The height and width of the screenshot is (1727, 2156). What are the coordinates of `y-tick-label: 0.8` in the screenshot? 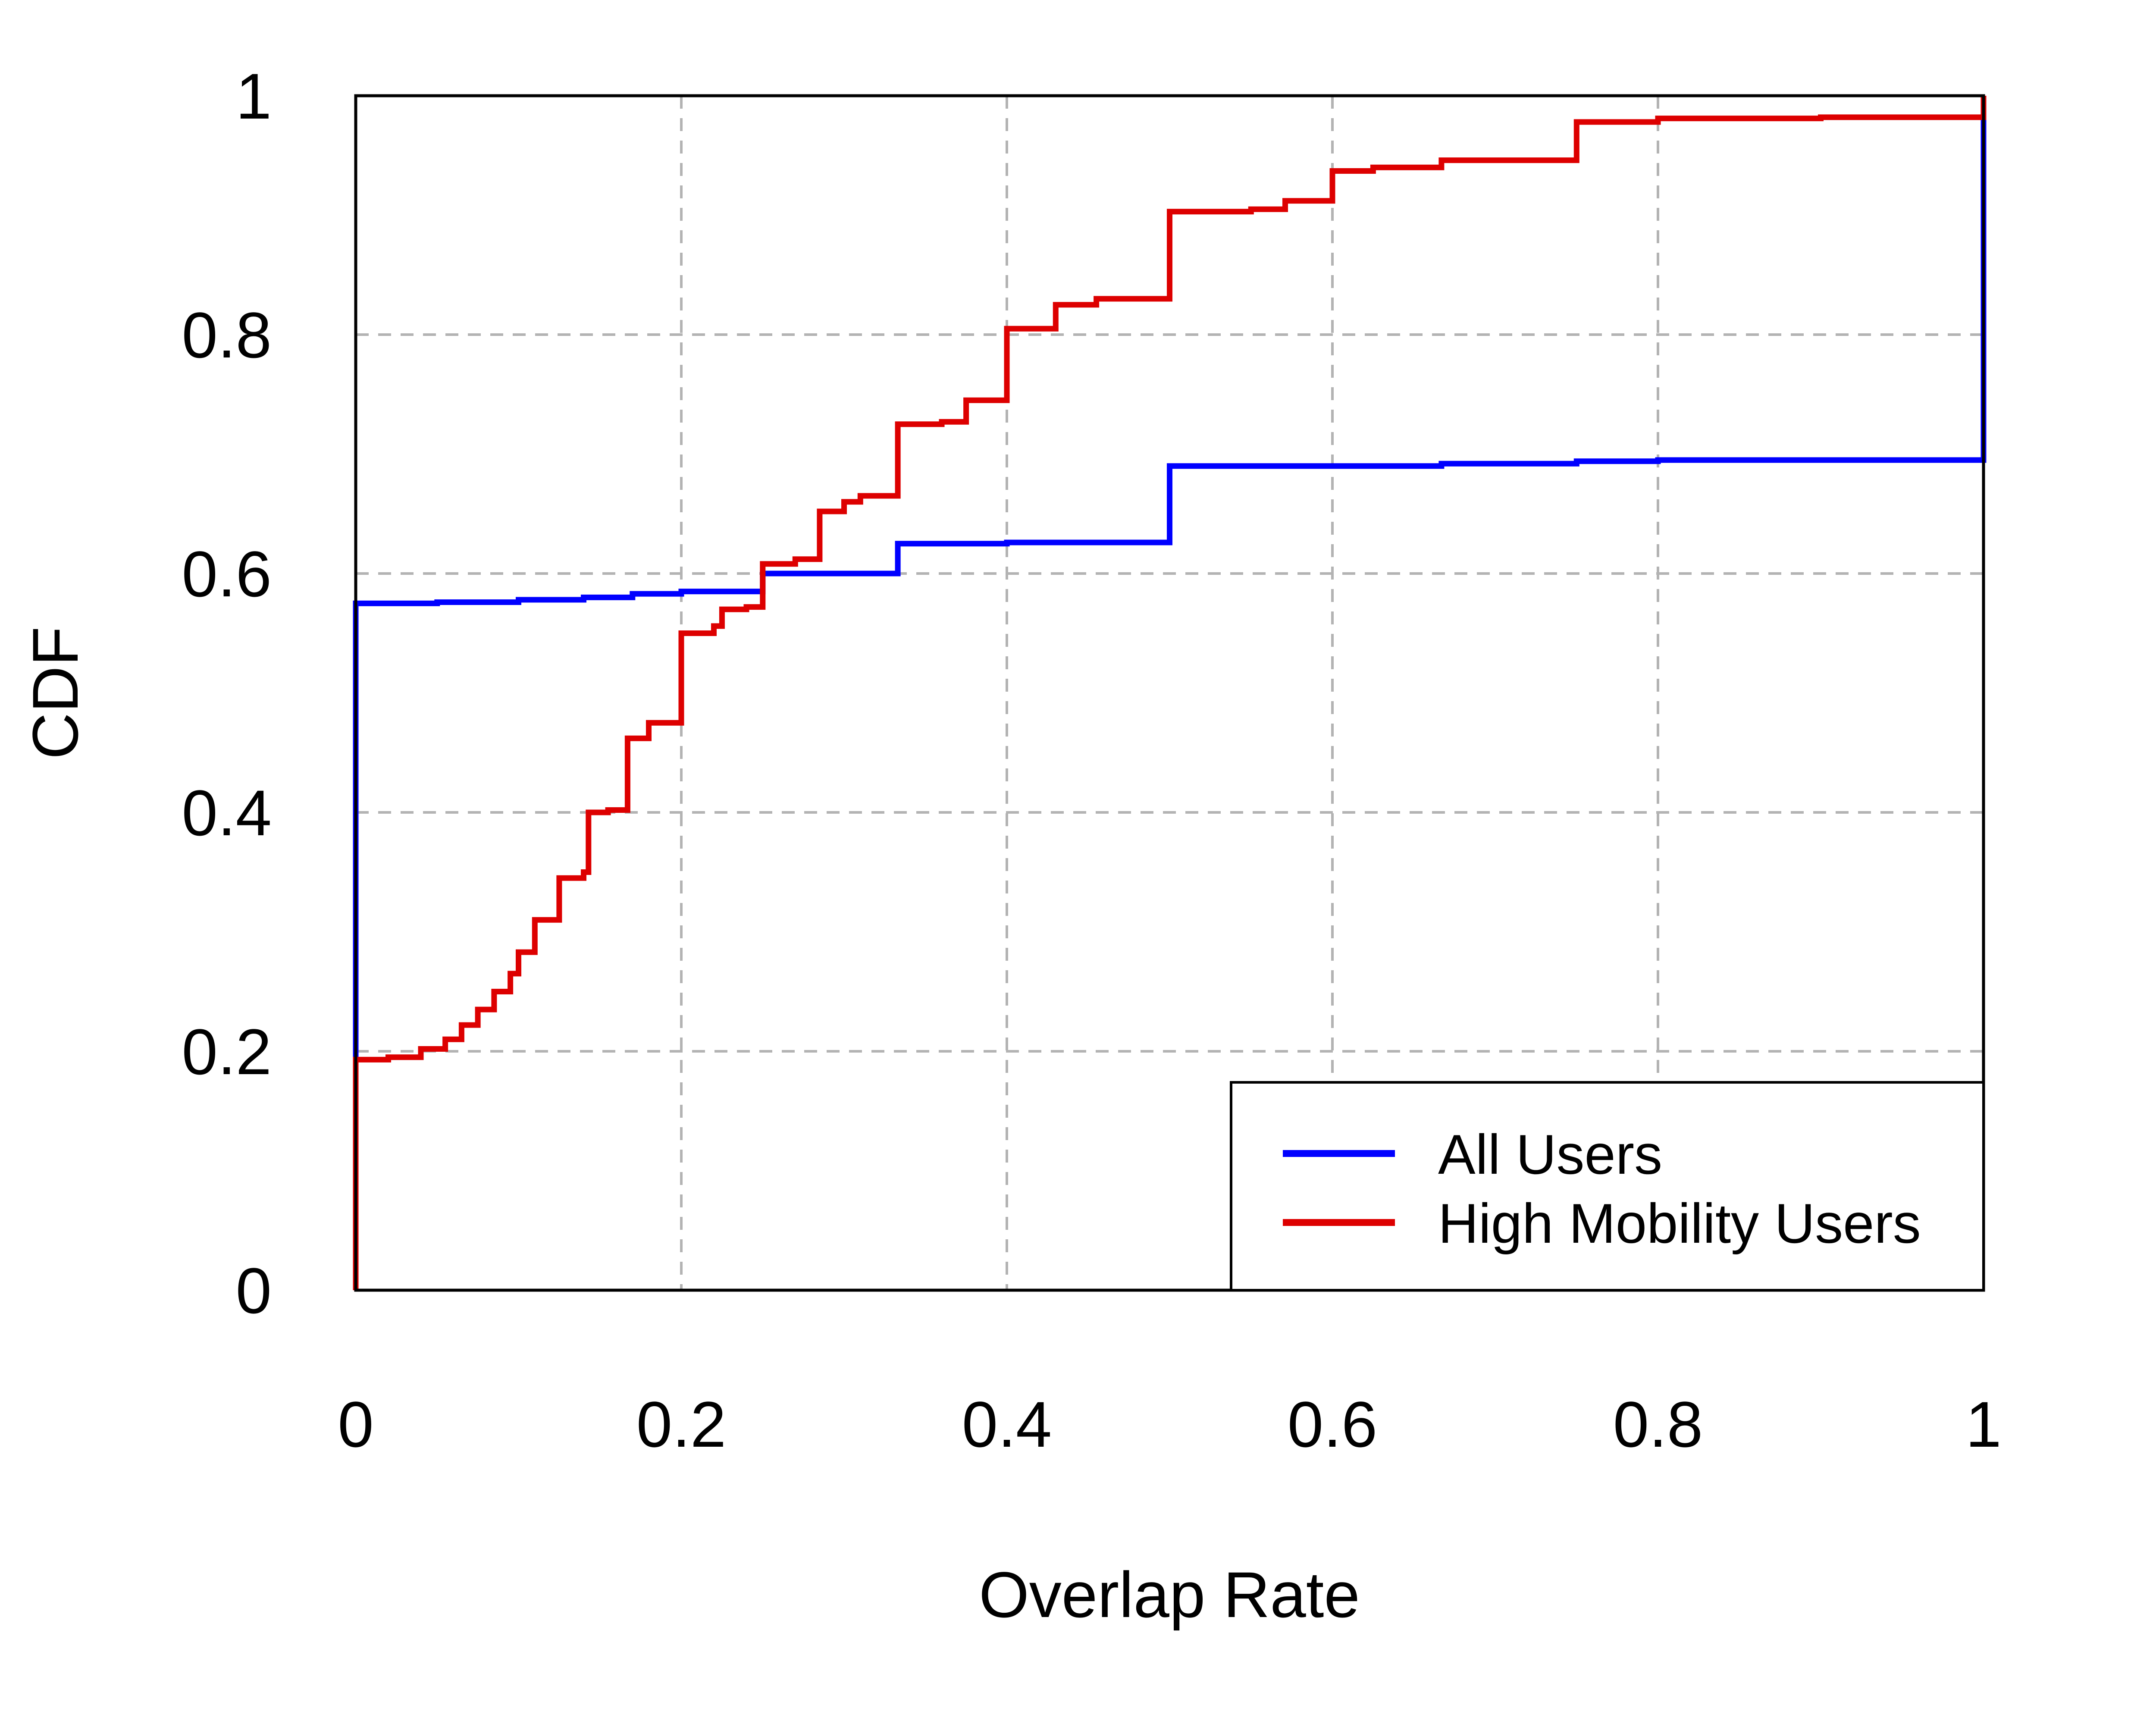 It's located at (227, 335).